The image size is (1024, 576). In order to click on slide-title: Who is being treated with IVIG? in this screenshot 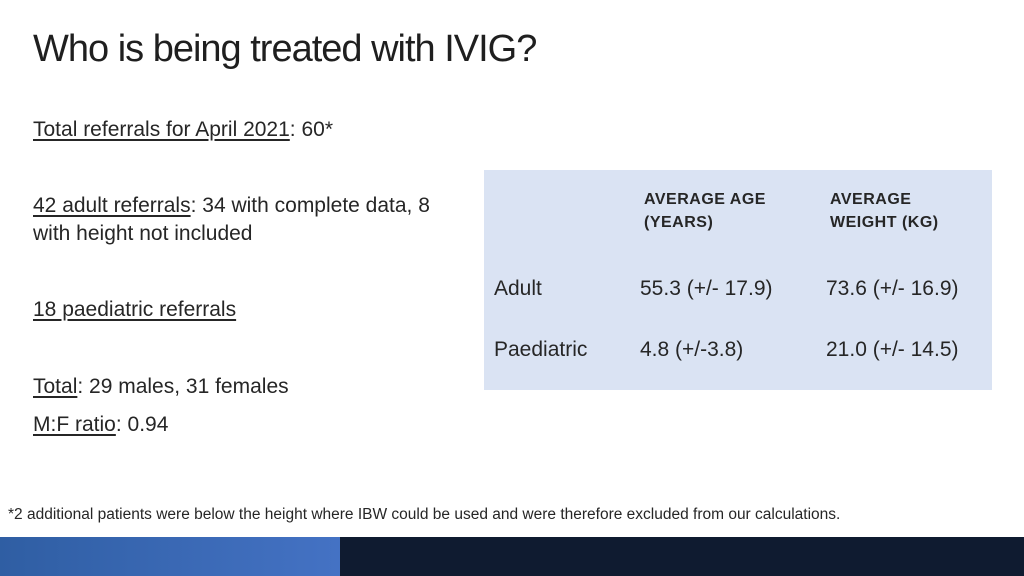, I will do `click(285, 49)`.